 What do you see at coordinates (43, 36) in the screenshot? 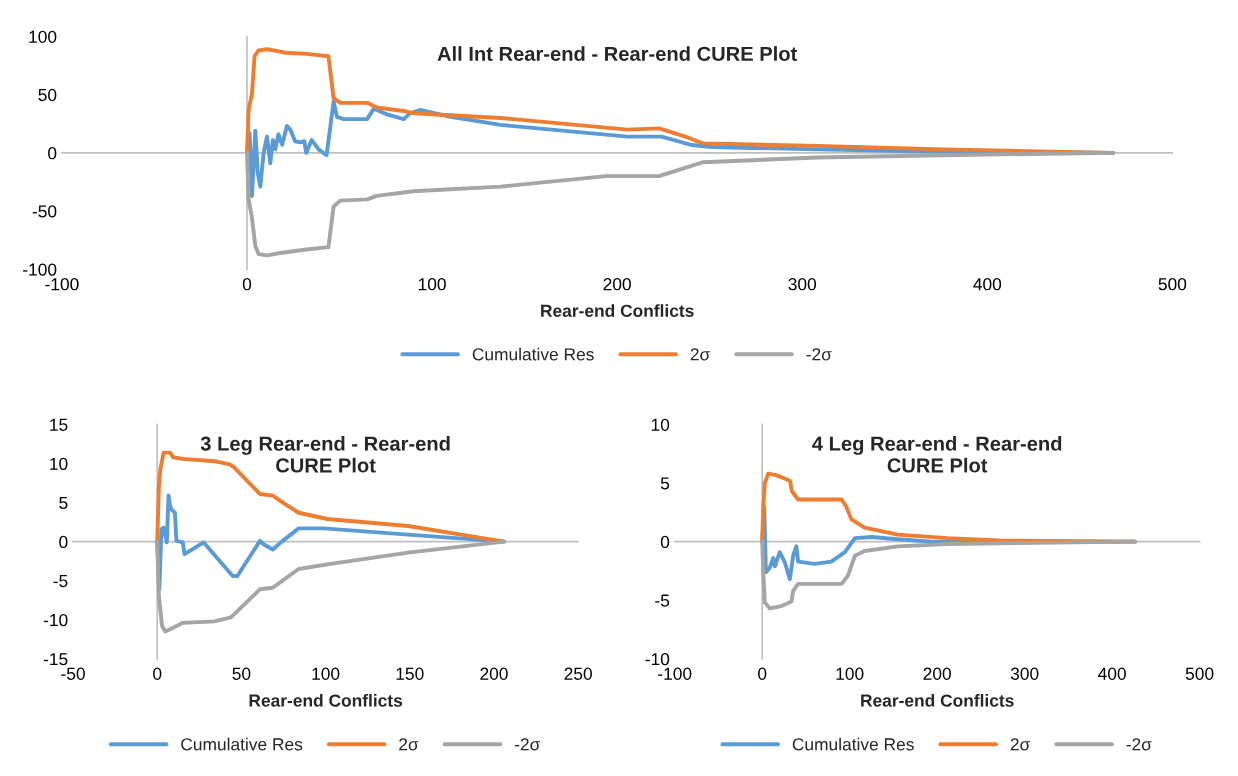
I see `y-tick-label: 100` at bounding box center [43, 36].